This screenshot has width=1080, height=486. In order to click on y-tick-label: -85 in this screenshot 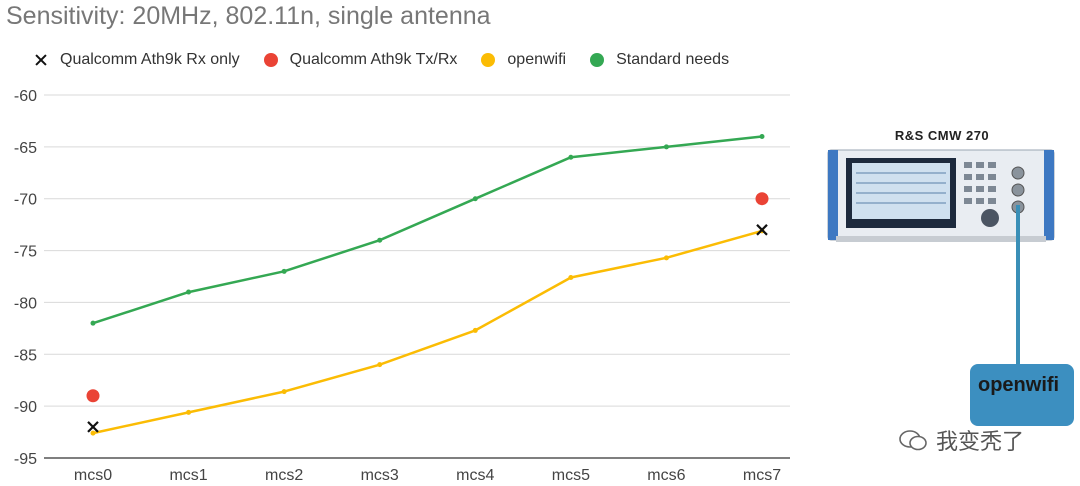, I will do `click(25, 355)`.